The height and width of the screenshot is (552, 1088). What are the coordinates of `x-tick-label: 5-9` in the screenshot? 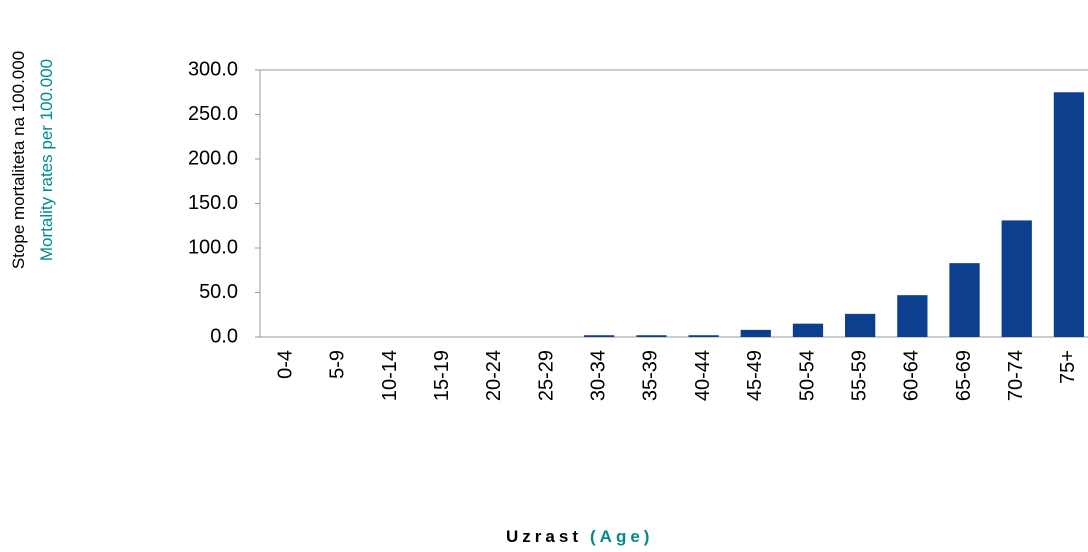 It's located at (338, 364).